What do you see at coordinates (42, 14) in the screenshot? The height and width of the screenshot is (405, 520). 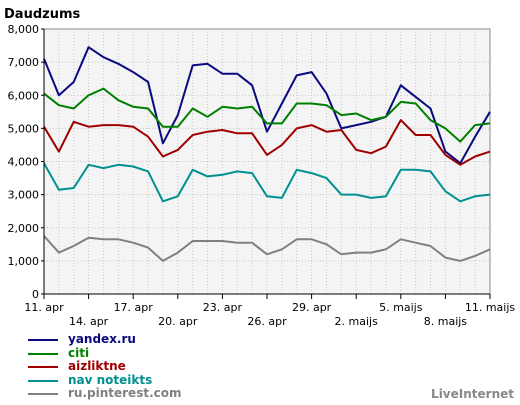 I see `chart-title: Daudzums` at bounding box center [42, 14].